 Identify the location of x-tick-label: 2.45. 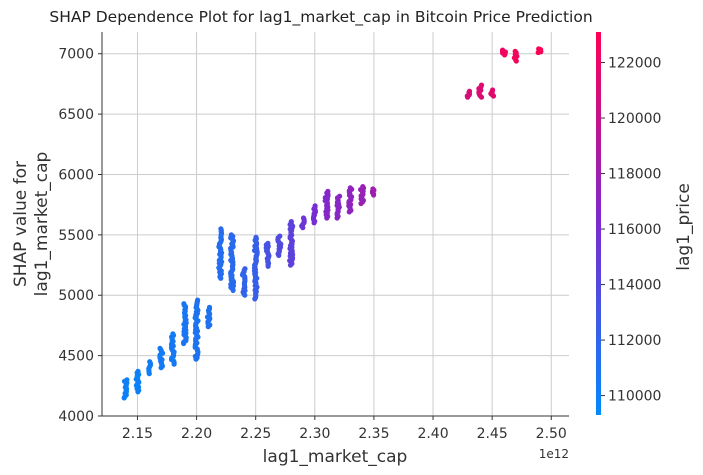
(492, 434).